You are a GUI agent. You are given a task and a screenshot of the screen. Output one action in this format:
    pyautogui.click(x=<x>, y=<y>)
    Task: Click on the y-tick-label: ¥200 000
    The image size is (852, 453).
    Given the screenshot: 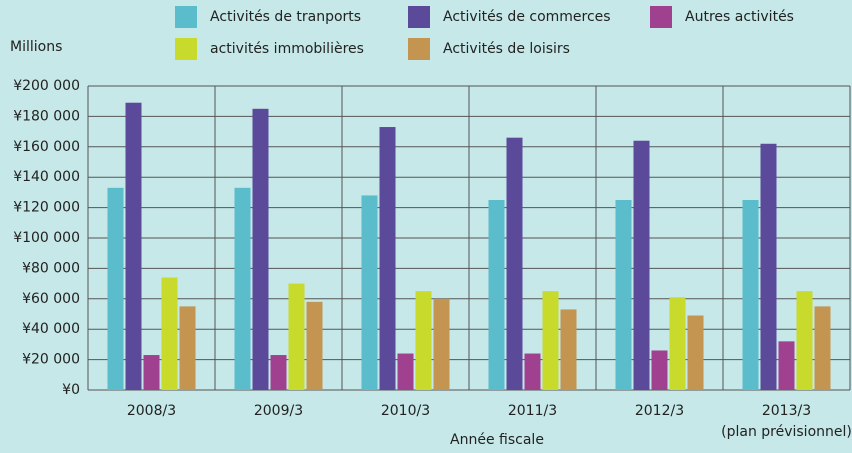 What is the action you would take?
    pyautogui.click(x=46, y=86)
    